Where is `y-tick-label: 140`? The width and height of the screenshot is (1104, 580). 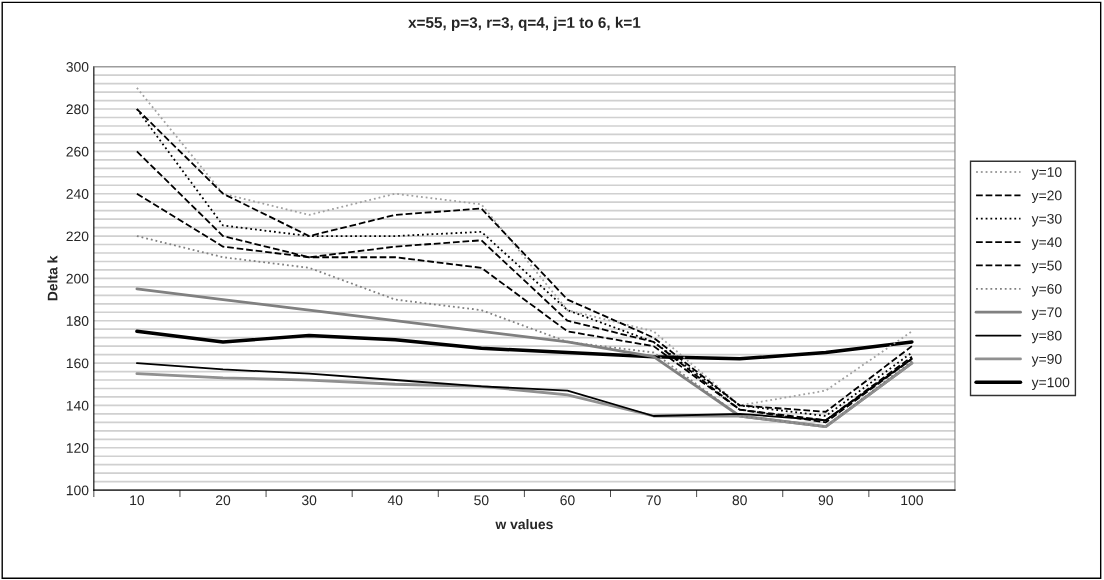 y-tick-label: 140 is located at coordinates (77, 405).